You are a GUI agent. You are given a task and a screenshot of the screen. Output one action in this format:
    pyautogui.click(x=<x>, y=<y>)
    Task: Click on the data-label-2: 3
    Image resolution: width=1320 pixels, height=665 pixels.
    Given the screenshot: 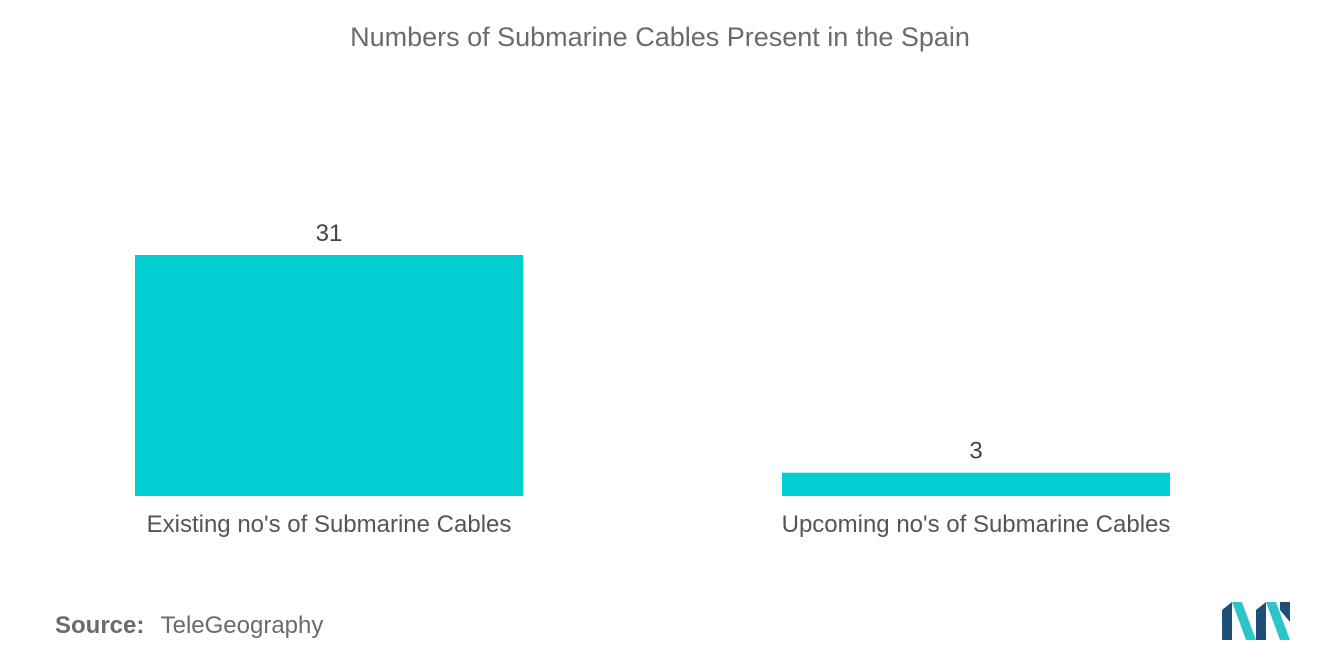 What is the action you would take?
    pyautogui.click(x=975, y=451)
    